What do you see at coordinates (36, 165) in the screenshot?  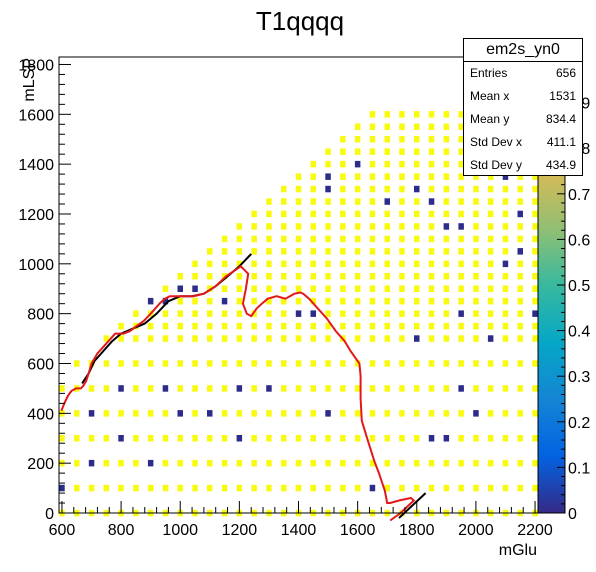 I see `y-tick-label: 1400` at bounding box center [36, 165].